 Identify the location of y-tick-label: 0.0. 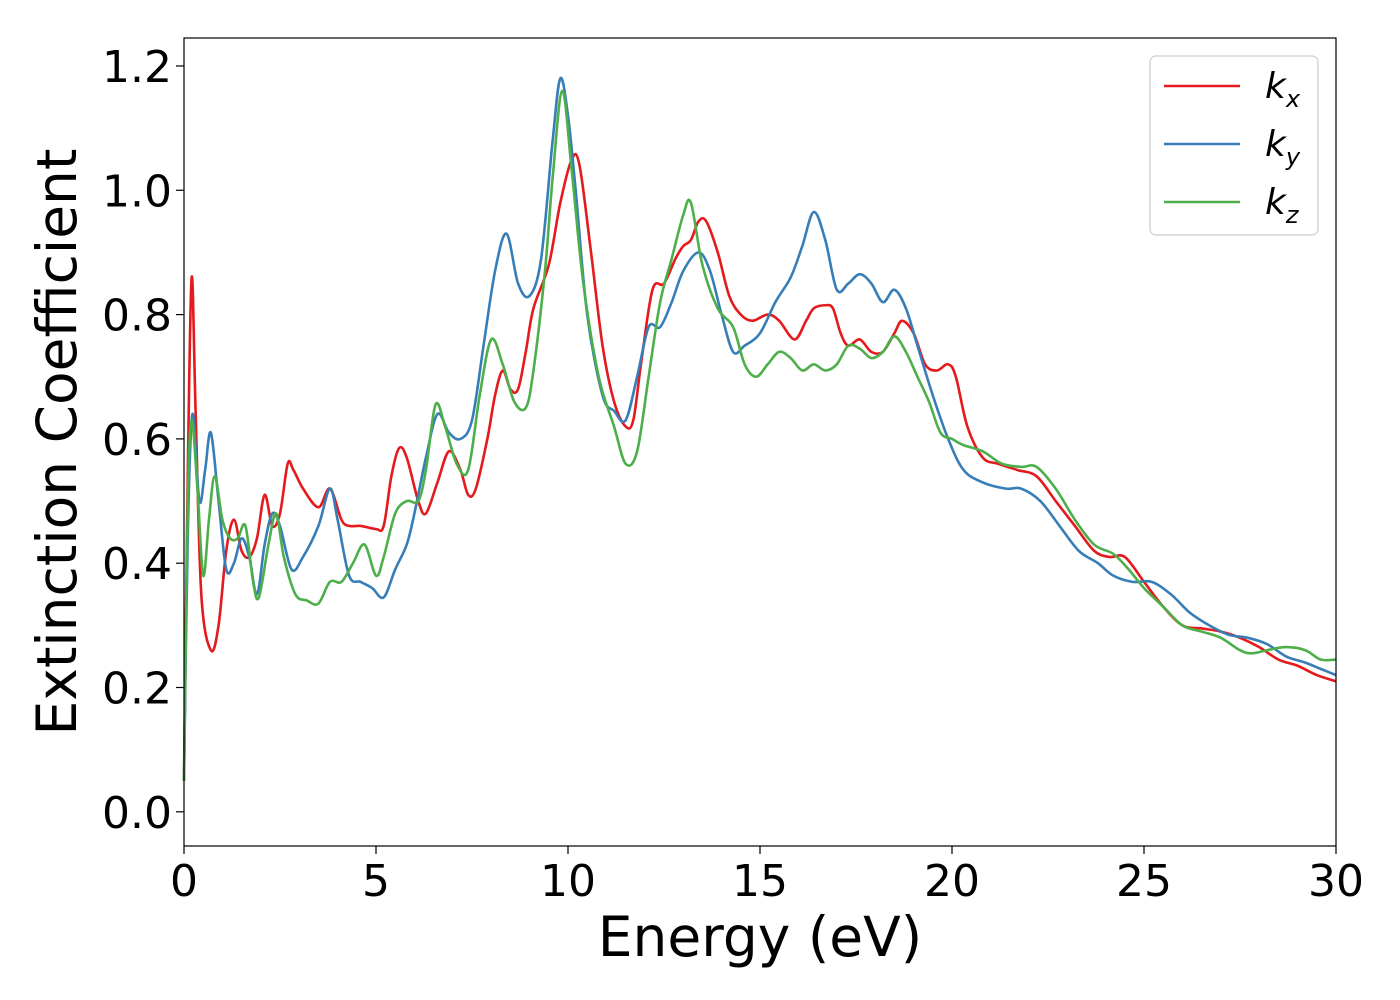
(137, 813).